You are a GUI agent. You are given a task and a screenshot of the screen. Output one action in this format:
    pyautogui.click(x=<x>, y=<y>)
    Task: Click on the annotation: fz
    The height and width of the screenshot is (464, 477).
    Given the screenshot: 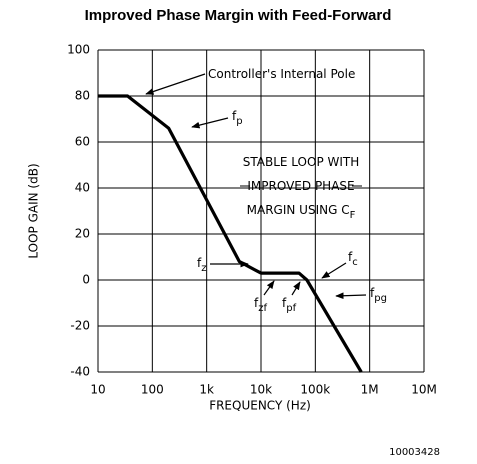 What is the action you would take?
    pyautogui.click(x=201, y=265)
    